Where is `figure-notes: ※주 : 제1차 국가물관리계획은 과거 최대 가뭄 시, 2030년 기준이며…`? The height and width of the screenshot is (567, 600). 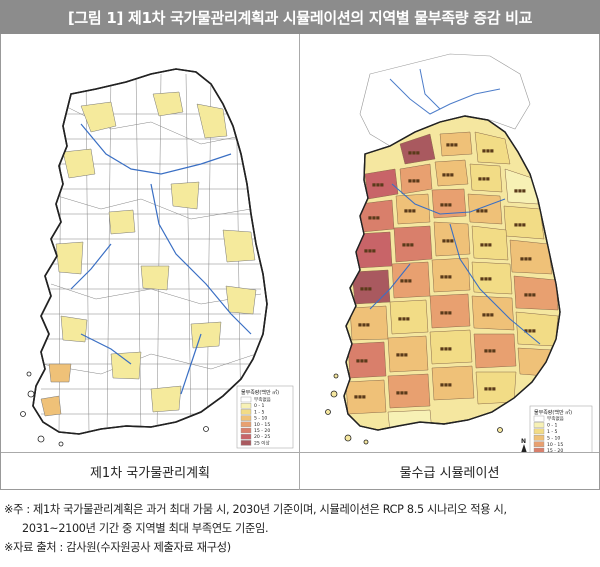
figure-notes: ※주 : 제1차 국가물관리계획은 과거 최대 가뭄 시, 2030년 기준이며… is located at coordinates (300, 528).